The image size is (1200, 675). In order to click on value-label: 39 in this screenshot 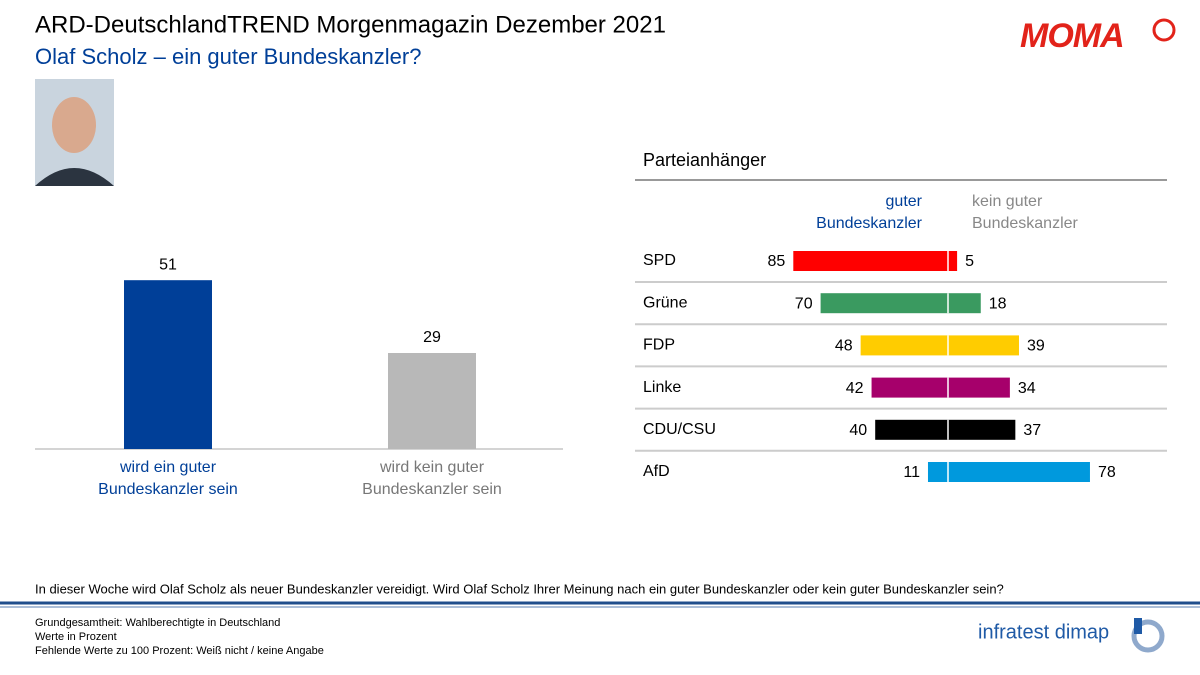, I will do `click(1036, 346)`.